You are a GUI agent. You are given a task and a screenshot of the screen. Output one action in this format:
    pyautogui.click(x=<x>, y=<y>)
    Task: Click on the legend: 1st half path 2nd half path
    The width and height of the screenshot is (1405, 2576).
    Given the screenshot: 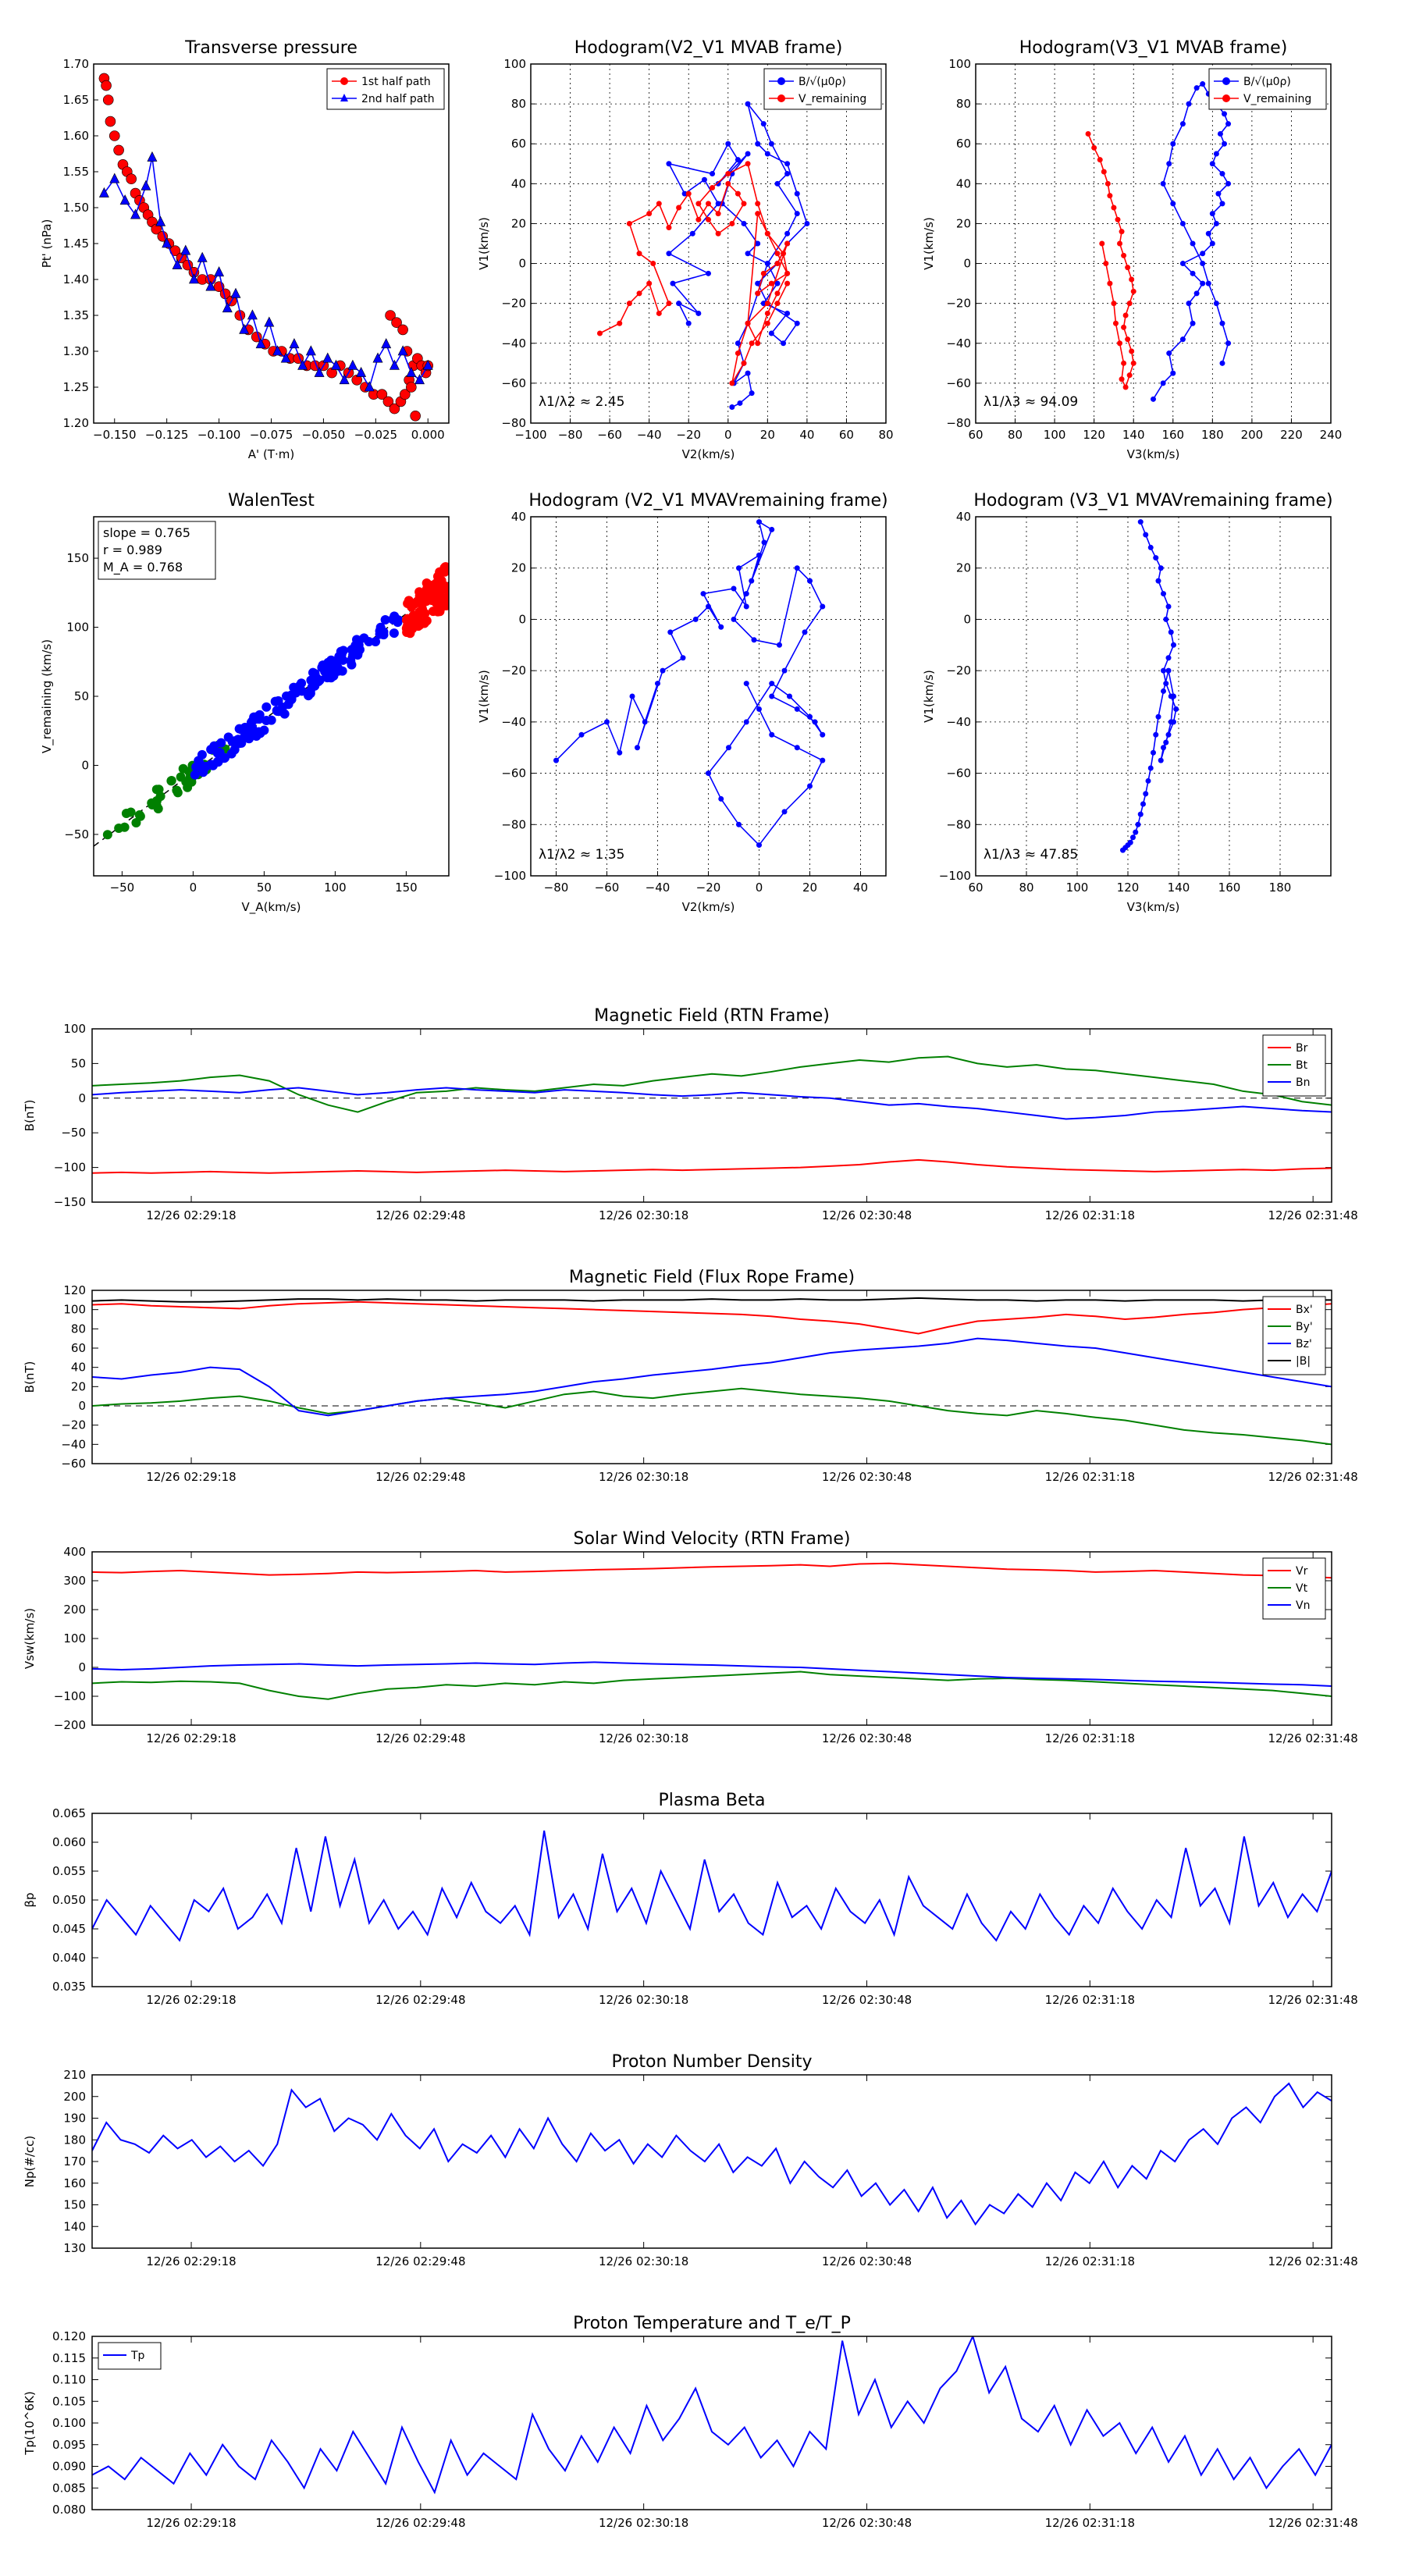 What is the action you would take?
    pyautogui.click(x=386, y=89)
    